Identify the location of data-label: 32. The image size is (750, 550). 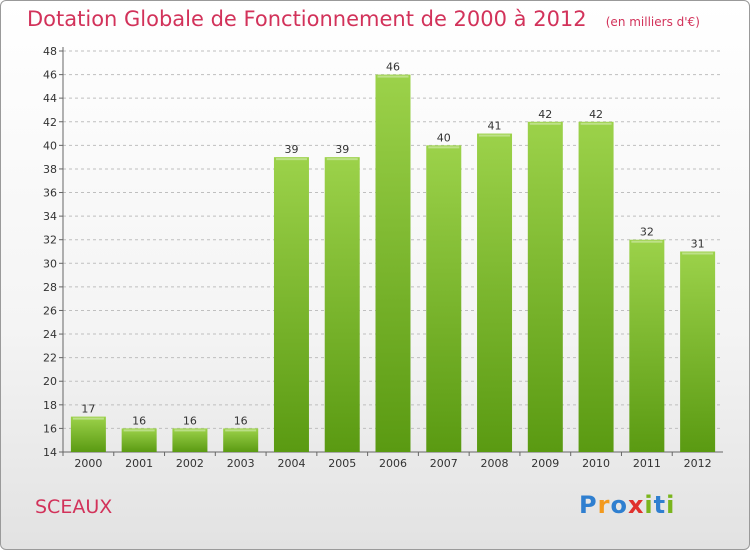
(647, 232).